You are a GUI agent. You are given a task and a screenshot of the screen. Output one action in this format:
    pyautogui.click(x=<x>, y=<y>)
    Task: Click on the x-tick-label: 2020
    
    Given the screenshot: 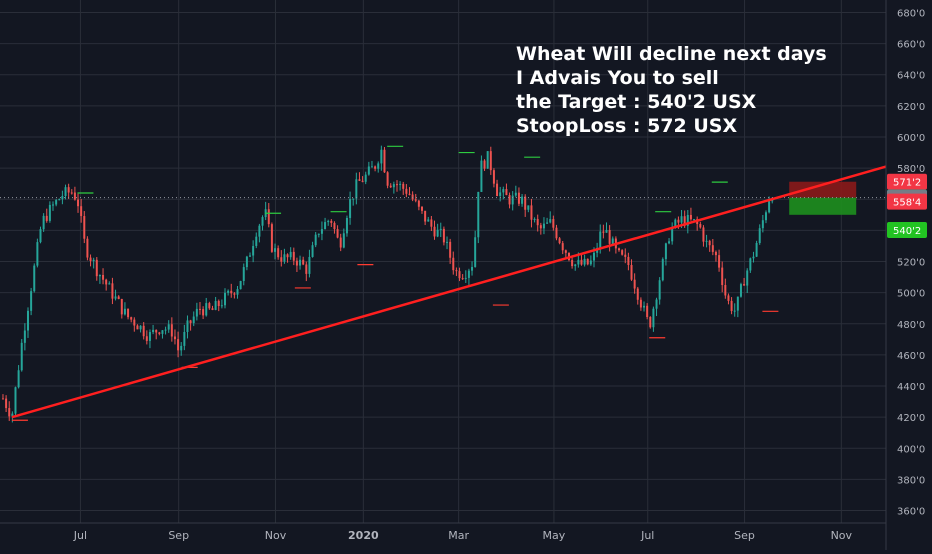 What is the action you would take?
    pyautogui.click(x=363, y=535)
    